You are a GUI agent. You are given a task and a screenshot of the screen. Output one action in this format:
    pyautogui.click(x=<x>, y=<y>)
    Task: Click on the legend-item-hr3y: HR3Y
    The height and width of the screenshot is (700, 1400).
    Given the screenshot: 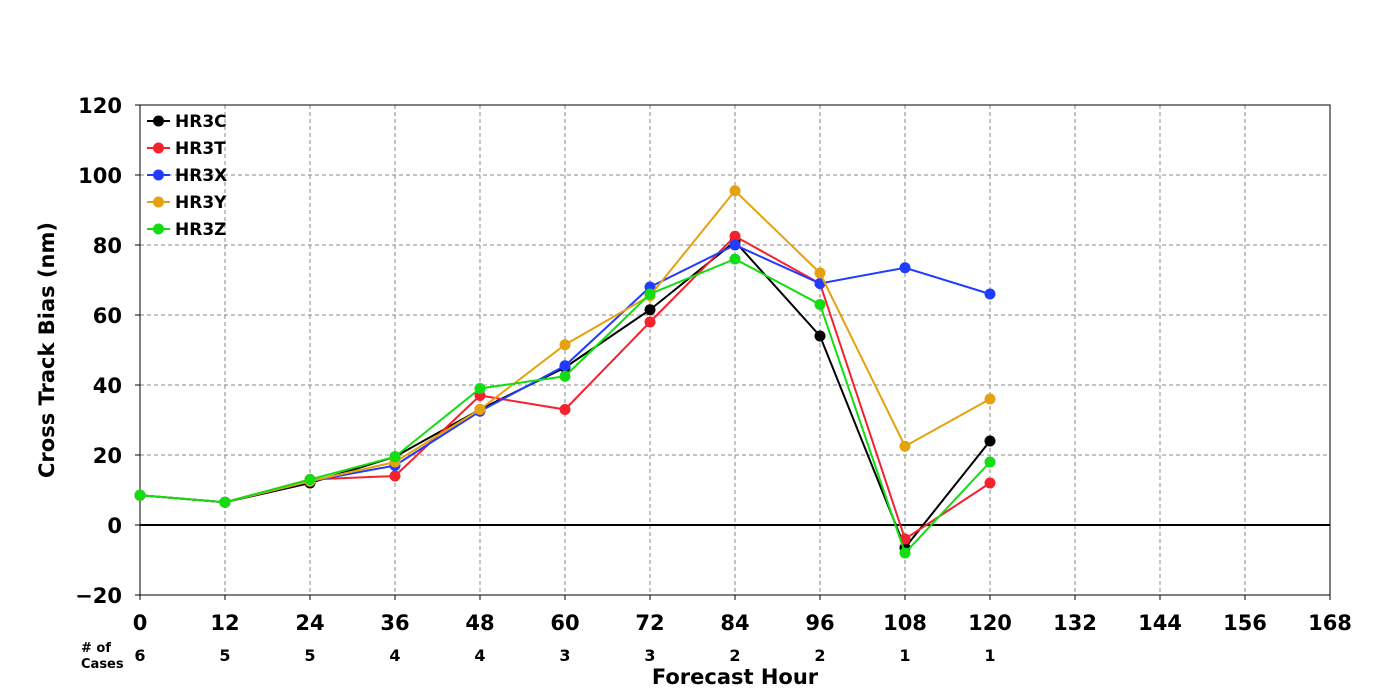 What is the action you would take?
    pyautogui.click(x=187, y=203)
    